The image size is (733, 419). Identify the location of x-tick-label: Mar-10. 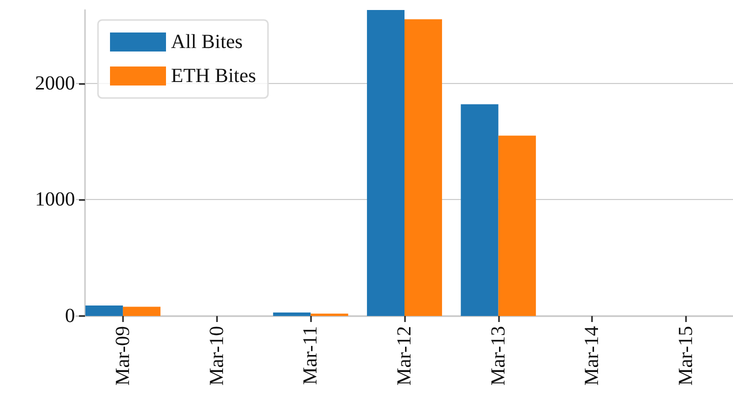
(217, 356).